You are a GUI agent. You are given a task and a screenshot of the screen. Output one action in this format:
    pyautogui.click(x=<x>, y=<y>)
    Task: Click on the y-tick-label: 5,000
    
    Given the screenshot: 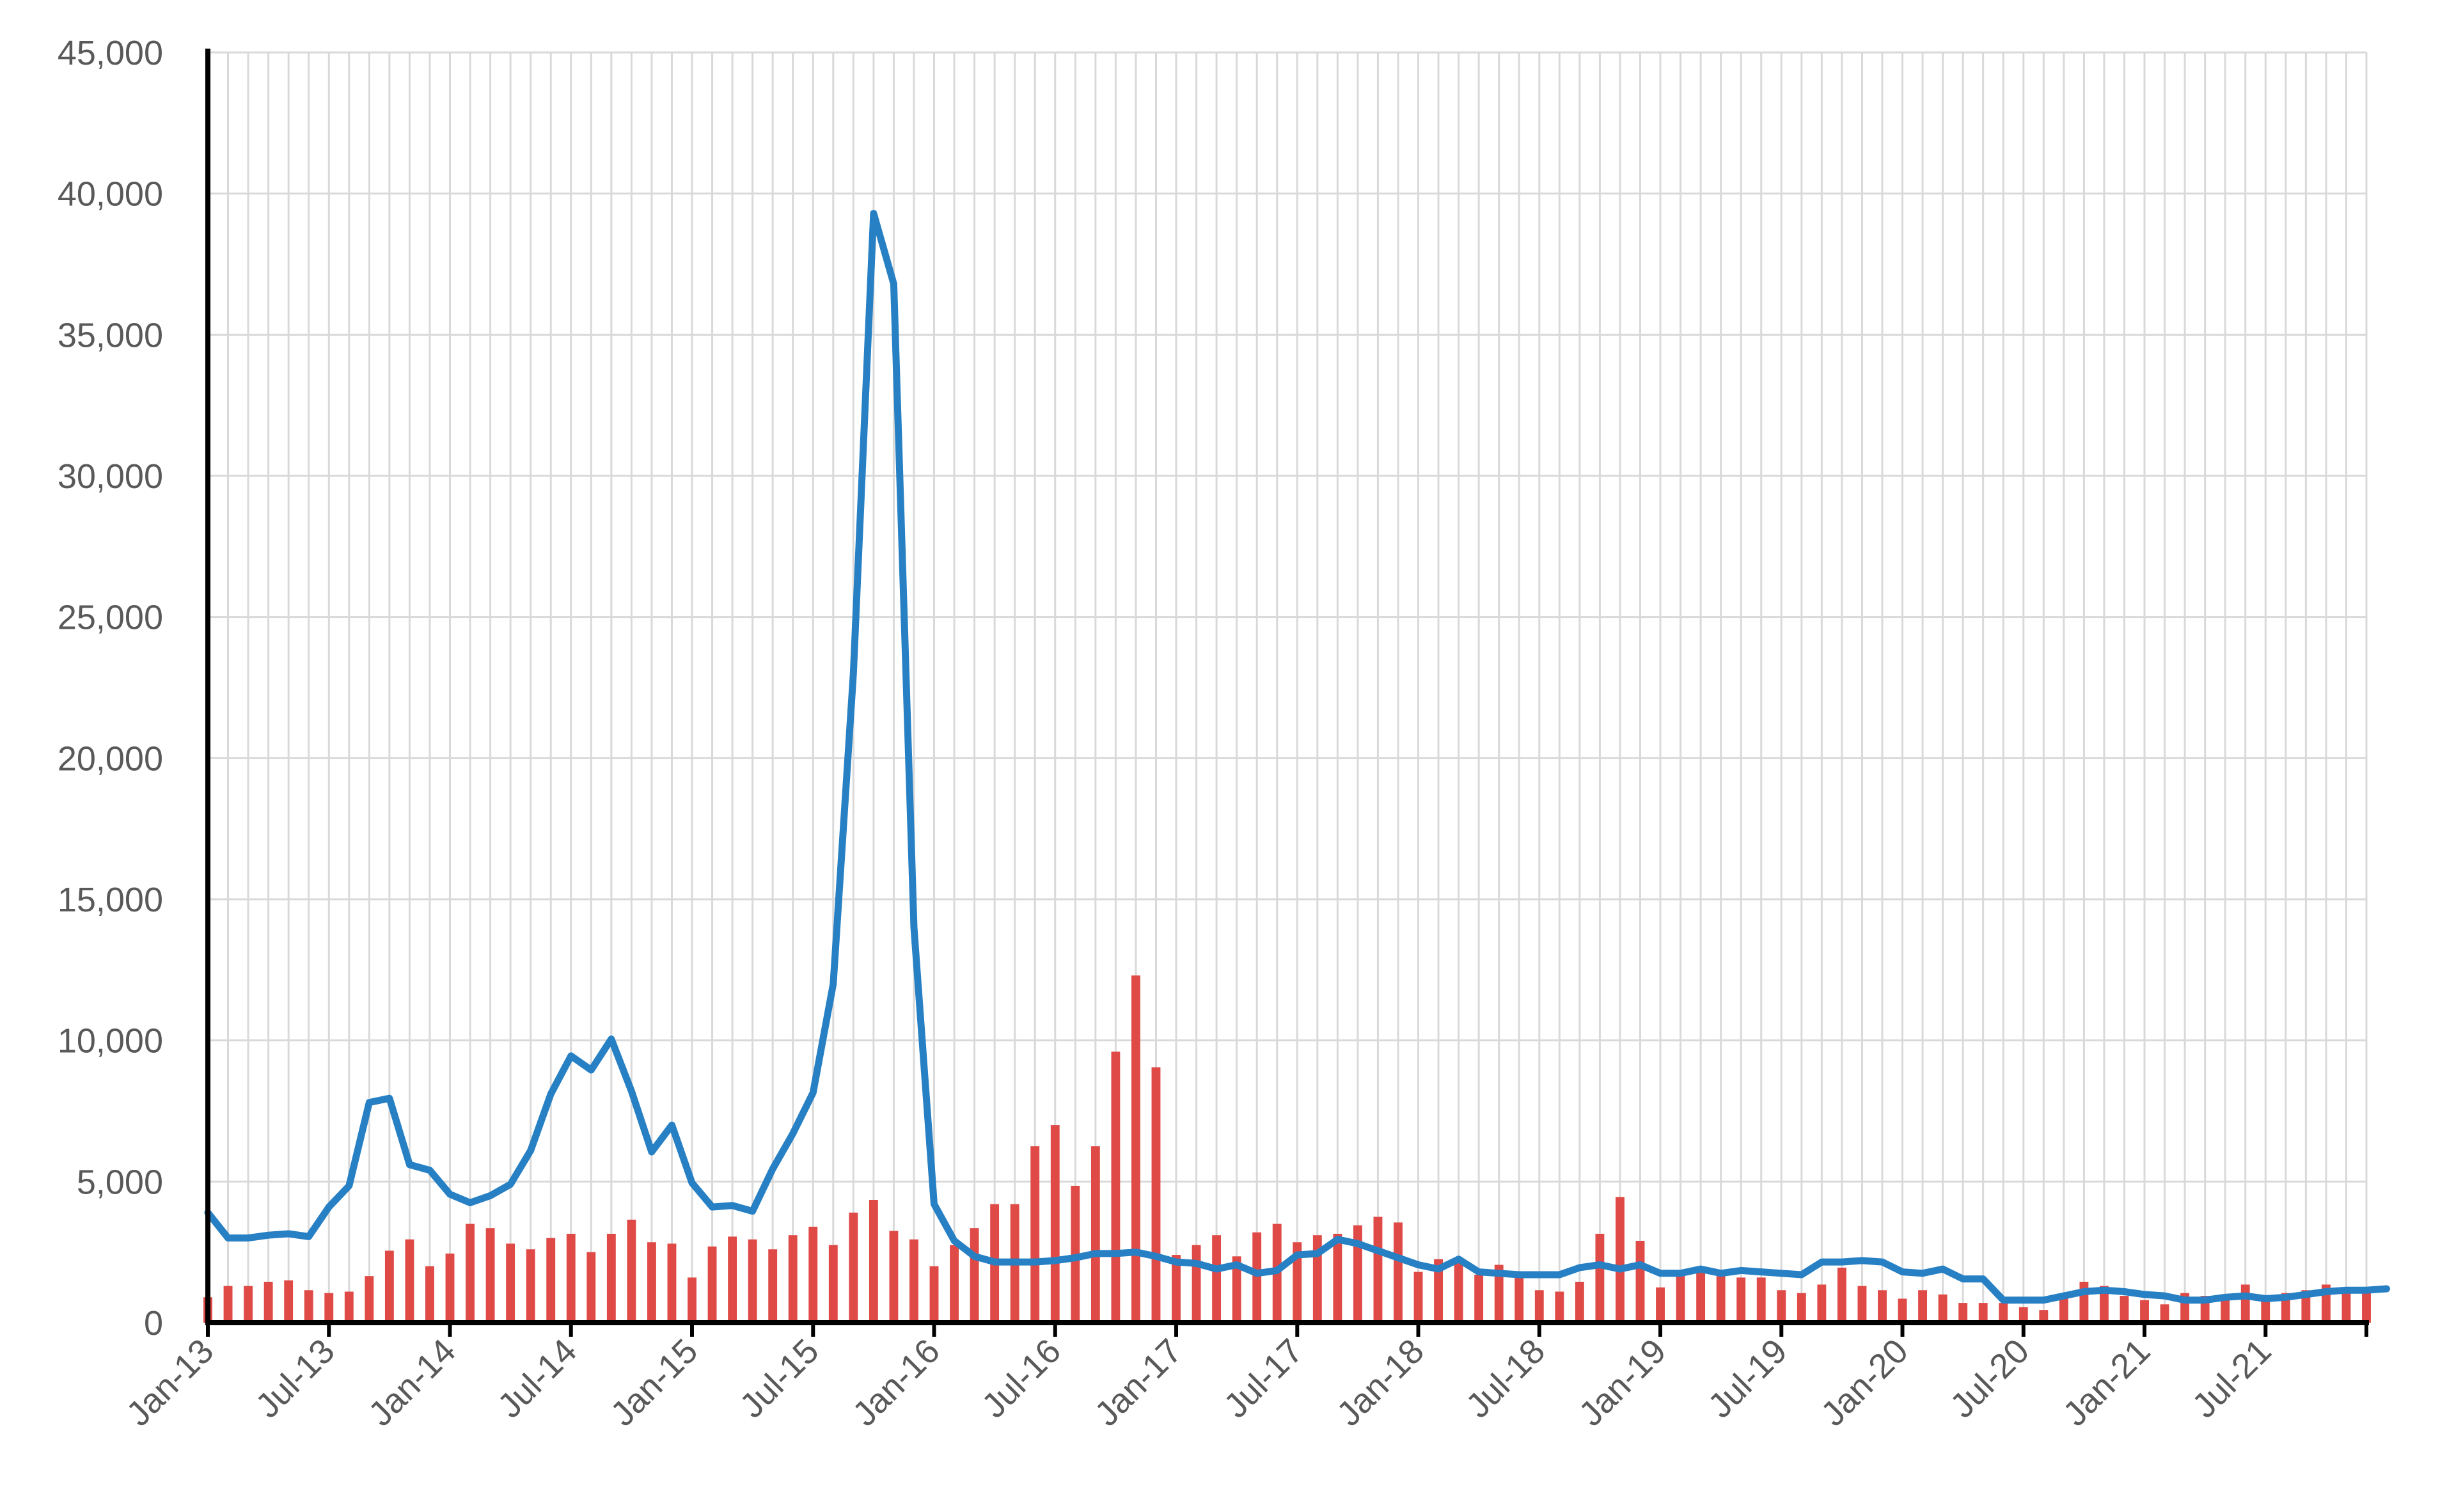 What is the action you would take?
    pyautogui.click(x=120, y=1182)
    